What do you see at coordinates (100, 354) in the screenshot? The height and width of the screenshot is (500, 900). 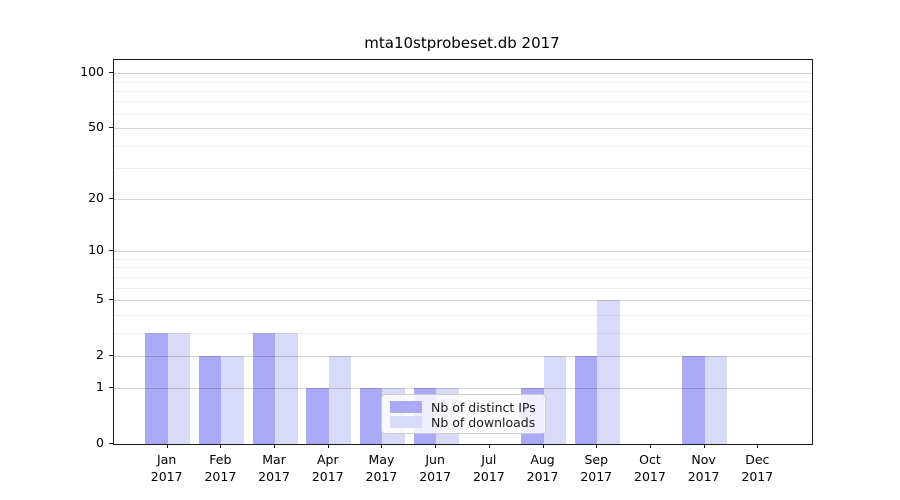 I see `y-tick-label-2: 2` at bounding box center [100, 354].